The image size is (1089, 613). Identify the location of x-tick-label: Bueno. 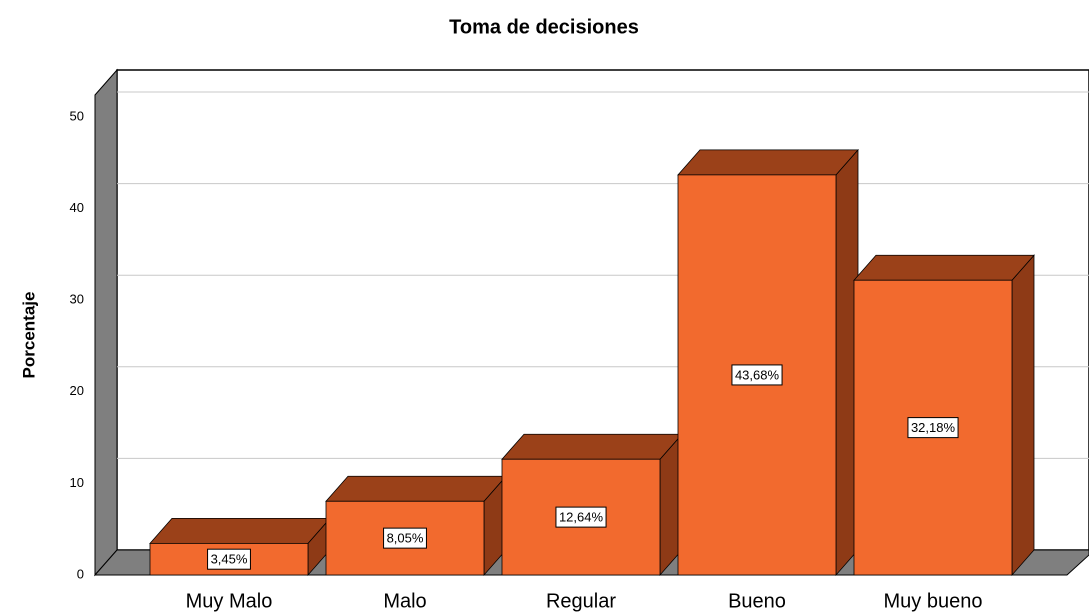
(757, 601).